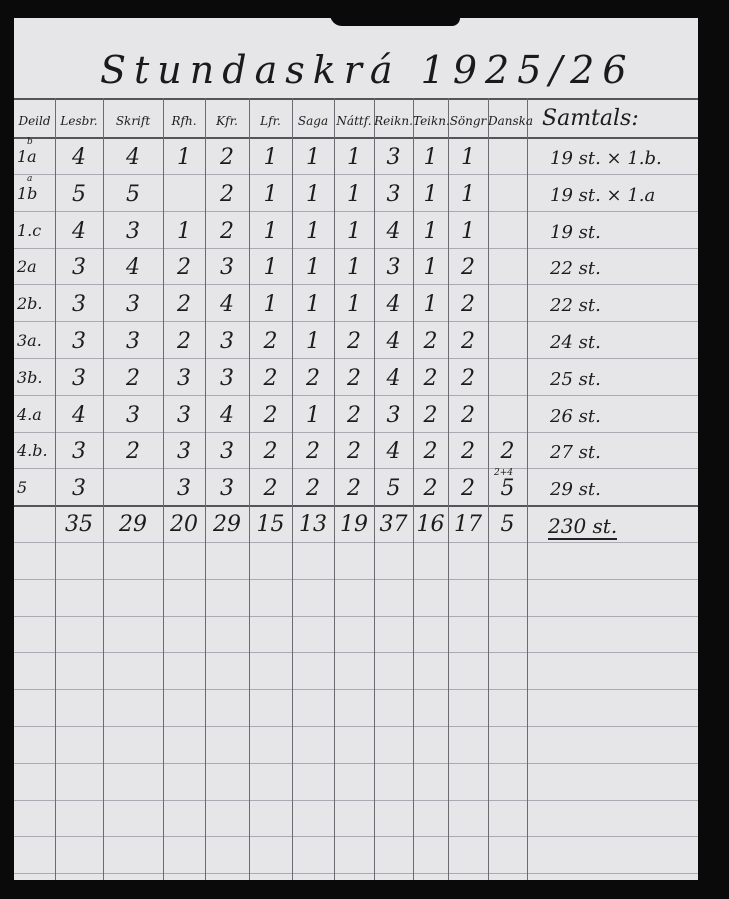 The width and height of the screenshot is (729, 899). I want to click on correction-note: a, so click(30, 178).